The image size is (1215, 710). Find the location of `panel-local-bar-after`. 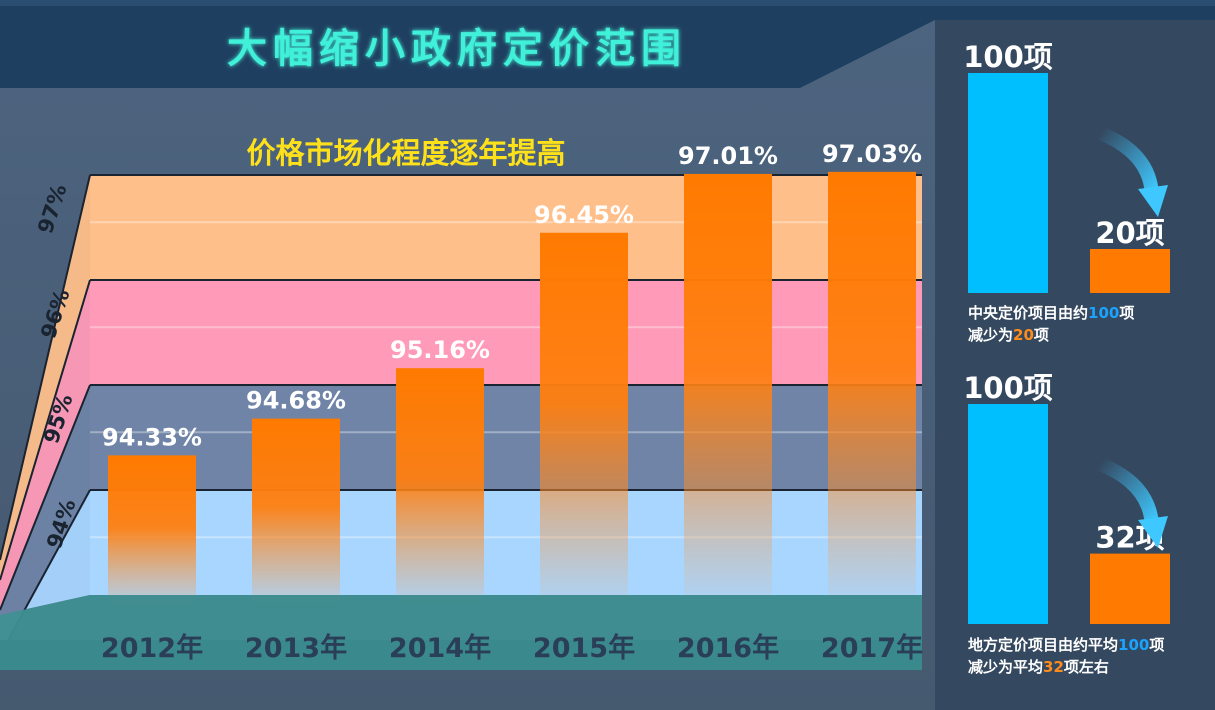

panel-local-bar-after is located at coordinates (1130, 588).